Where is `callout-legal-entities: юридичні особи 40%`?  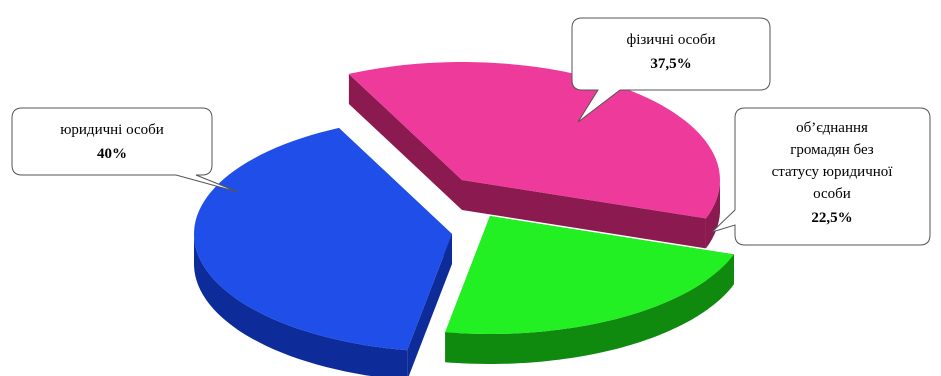
callout-legal-entities: юридичні особи 40% is located at coordinates (125, 150).